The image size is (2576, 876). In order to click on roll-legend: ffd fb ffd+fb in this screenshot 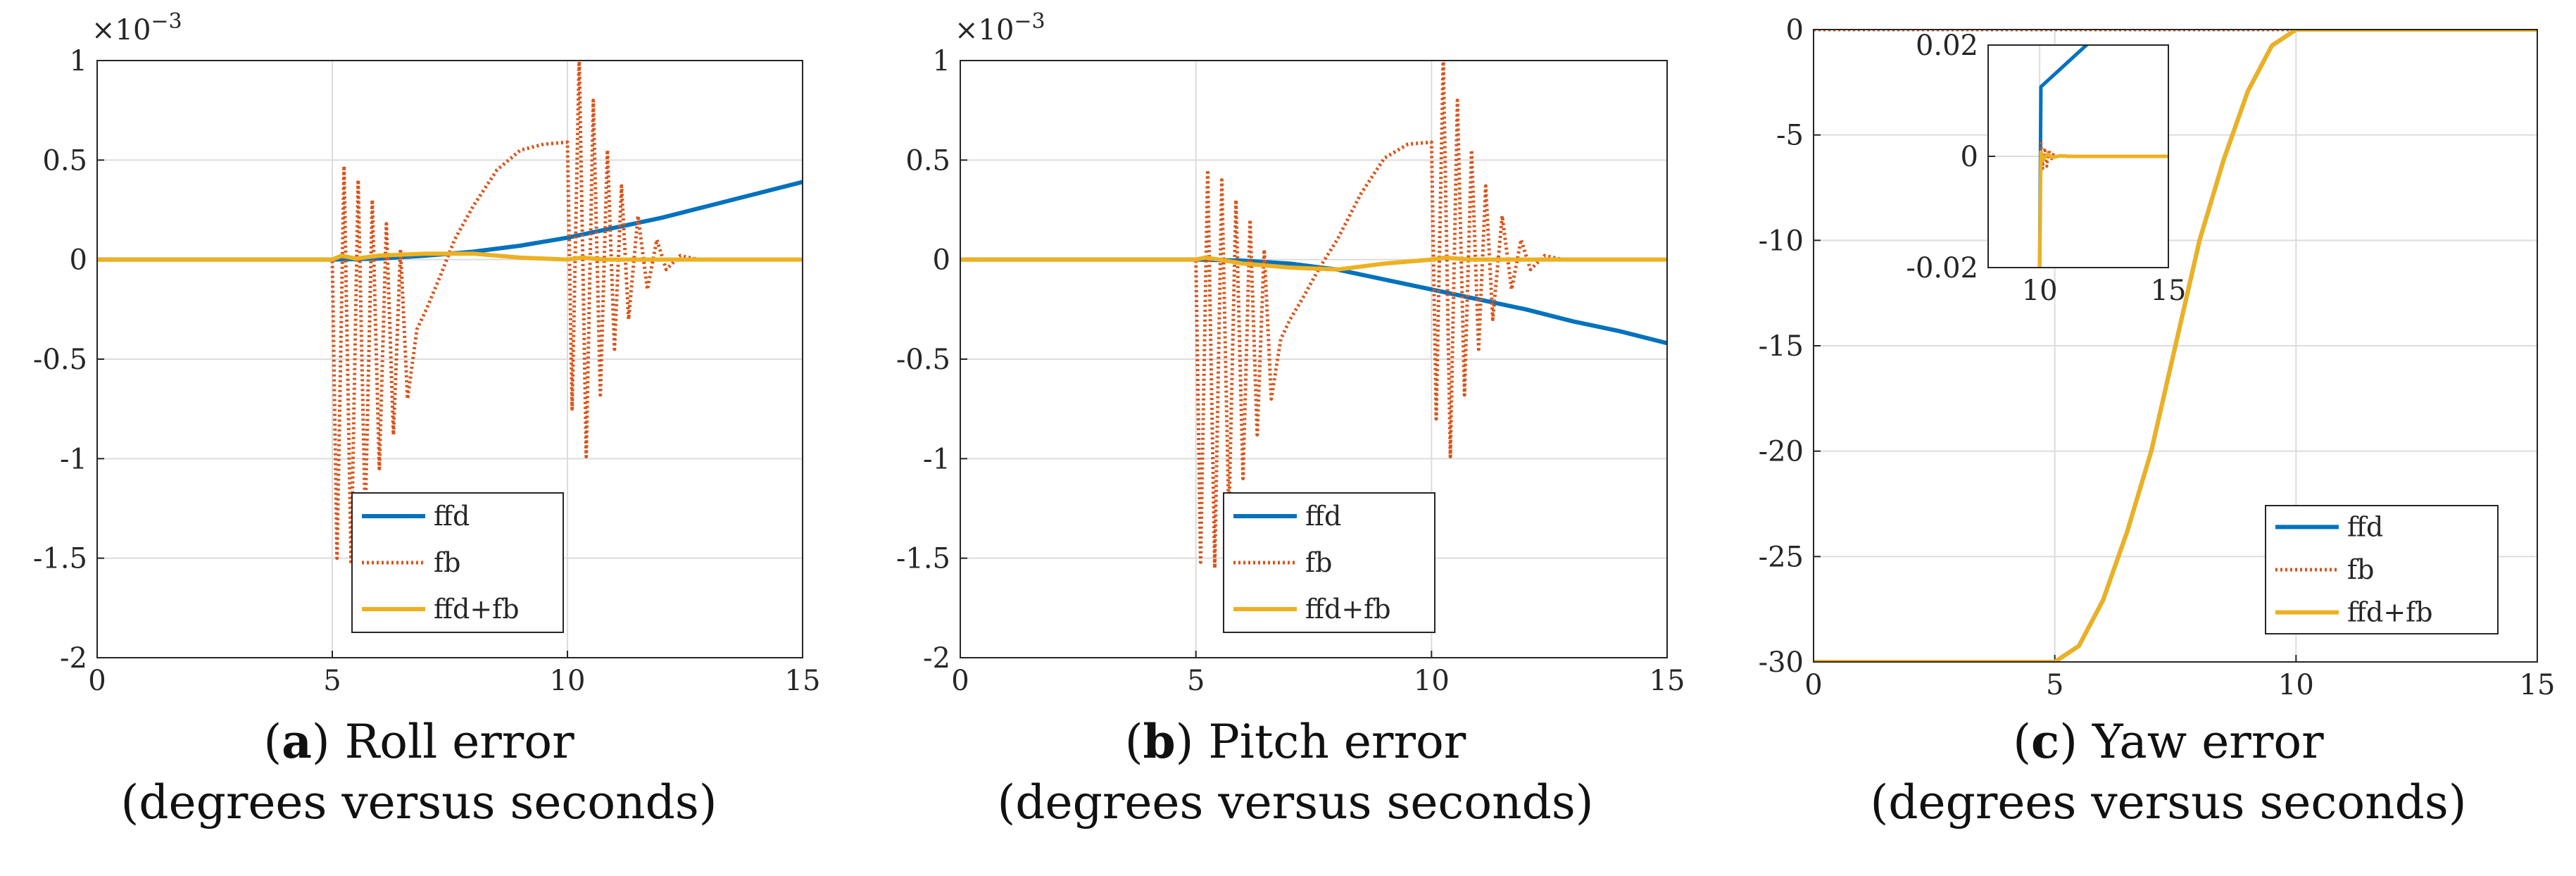, I will do `click(457, 562)`.